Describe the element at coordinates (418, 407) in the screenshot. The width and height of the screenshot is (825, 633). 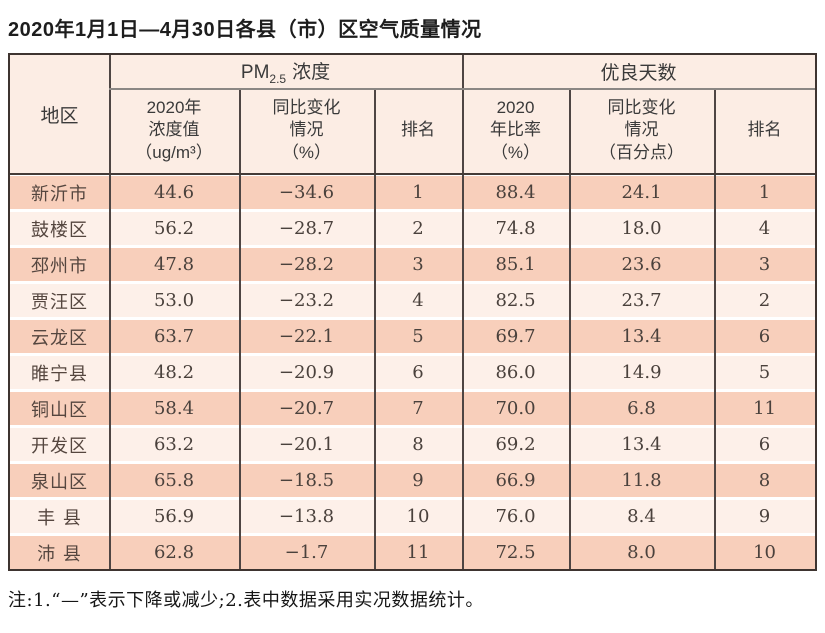
I see `pm-rank-cell: 7` at that location.